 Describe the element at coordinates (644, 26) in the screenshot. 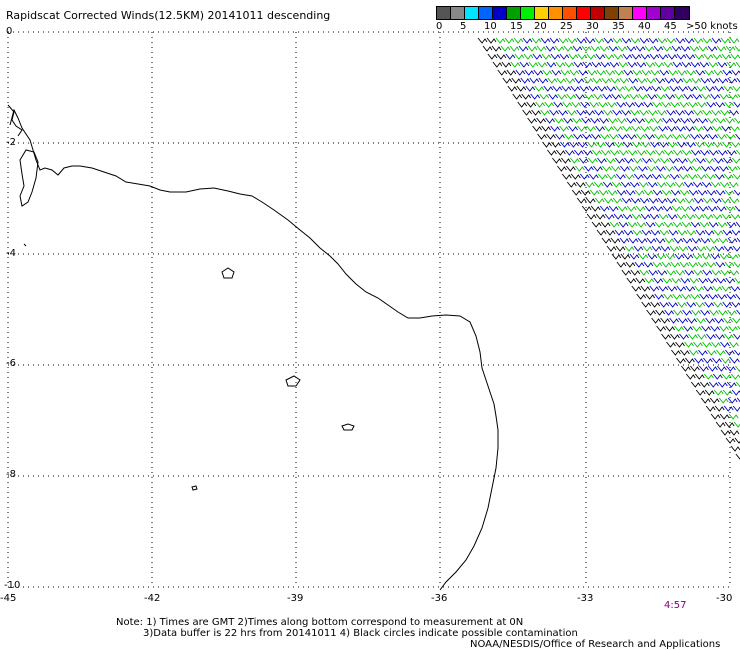

I see `legend-label: 40` at that location.